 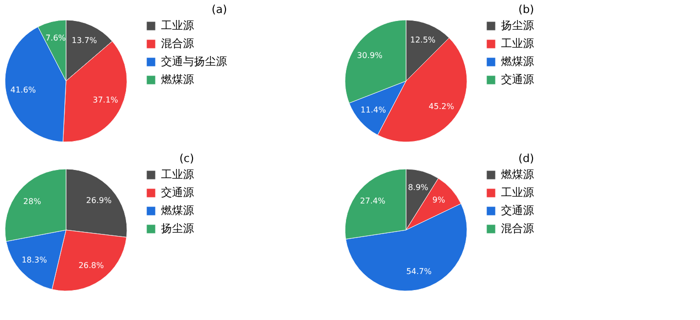 I want to click on legend-label: 交通与扬尘源, so click(x=194, y=61).